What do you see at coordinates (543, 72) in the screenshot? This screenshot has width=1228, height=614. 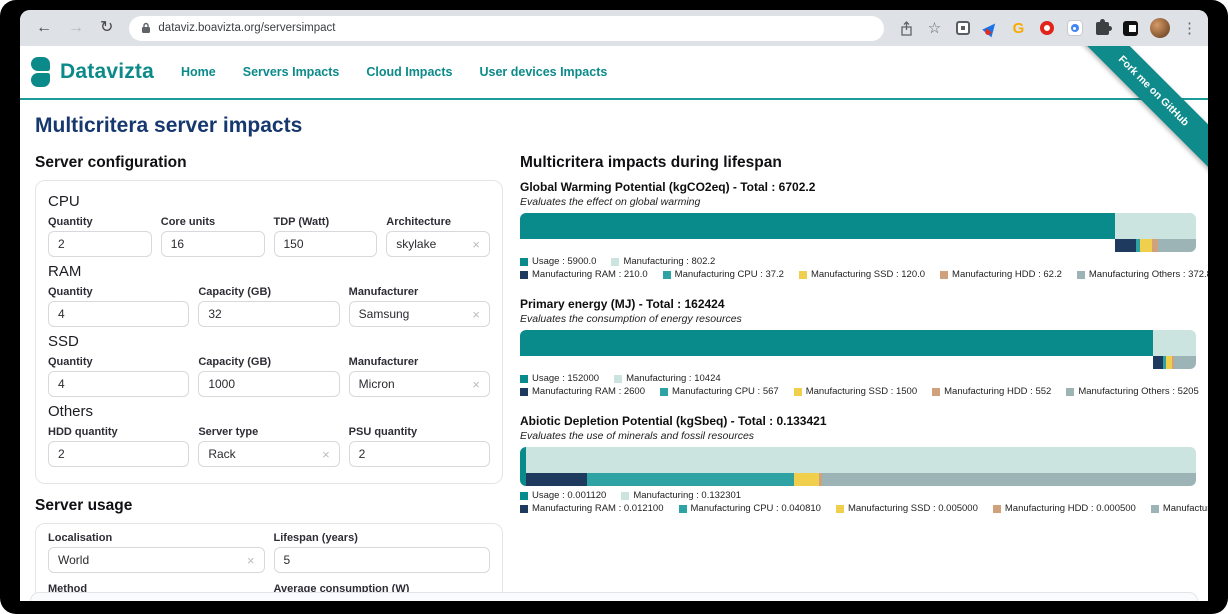 I see `nav-link-user-devices-impacts: User devices Impacts` at bounding box center [543, 72].